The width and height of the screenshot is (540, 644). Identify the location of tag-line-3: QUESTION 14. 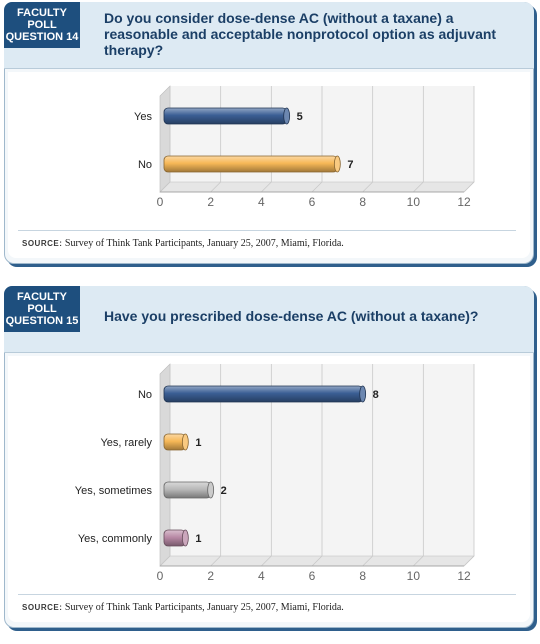
(42, 37).